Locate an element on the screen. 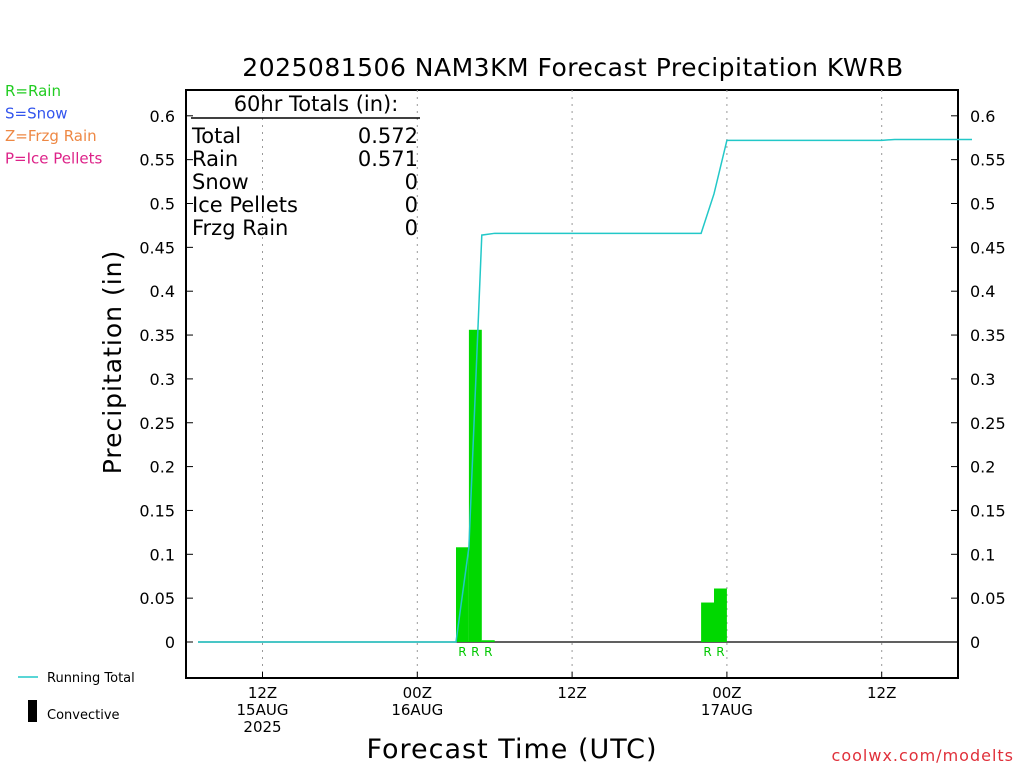 The image size is (1024, 768). totals-header: 60hr Totals (in): is located at coordinates (316, 104).